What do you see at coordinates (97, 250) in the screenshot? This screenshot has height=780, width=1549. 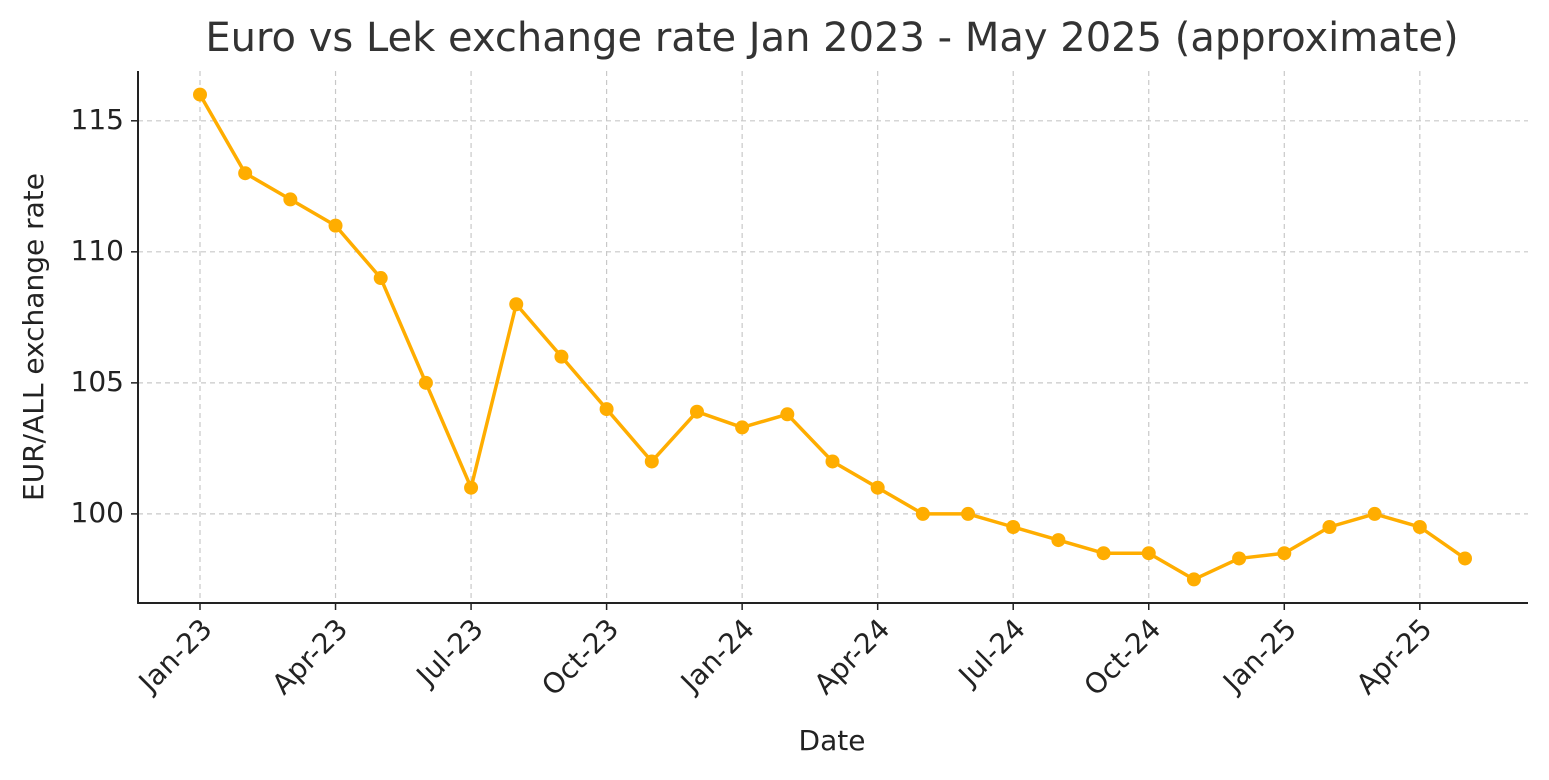 I see `y-tick-label: 110` at bounding box center [97, 250].